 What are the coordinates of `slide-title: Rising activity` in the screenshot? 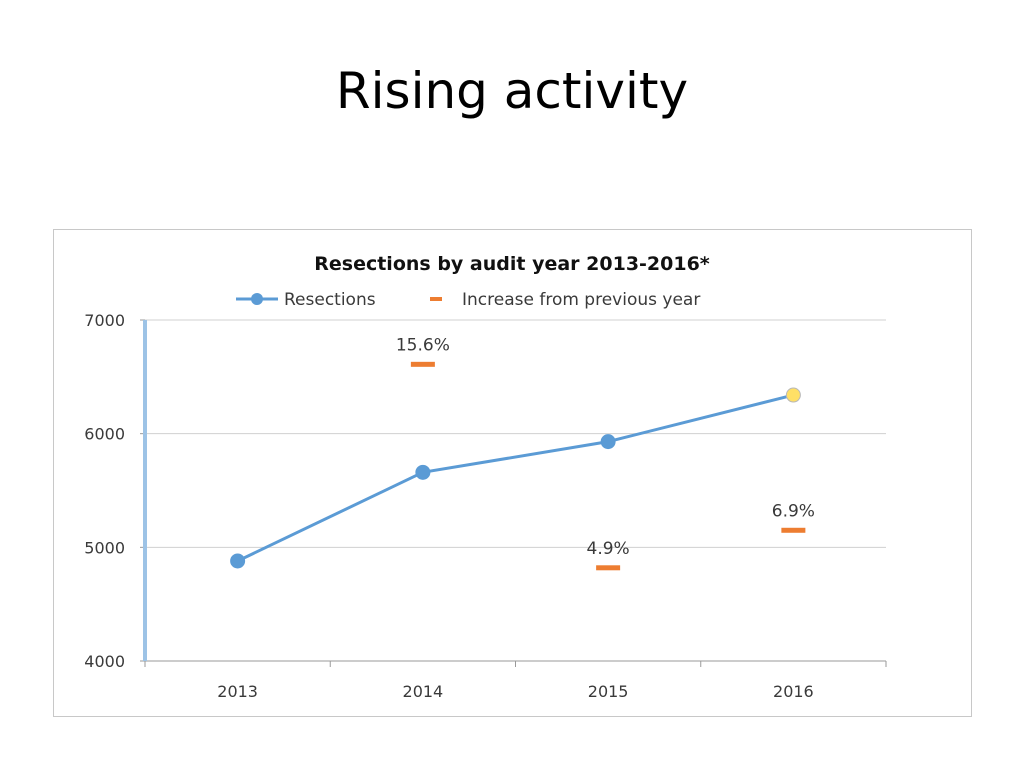 It's located at (512, 91).